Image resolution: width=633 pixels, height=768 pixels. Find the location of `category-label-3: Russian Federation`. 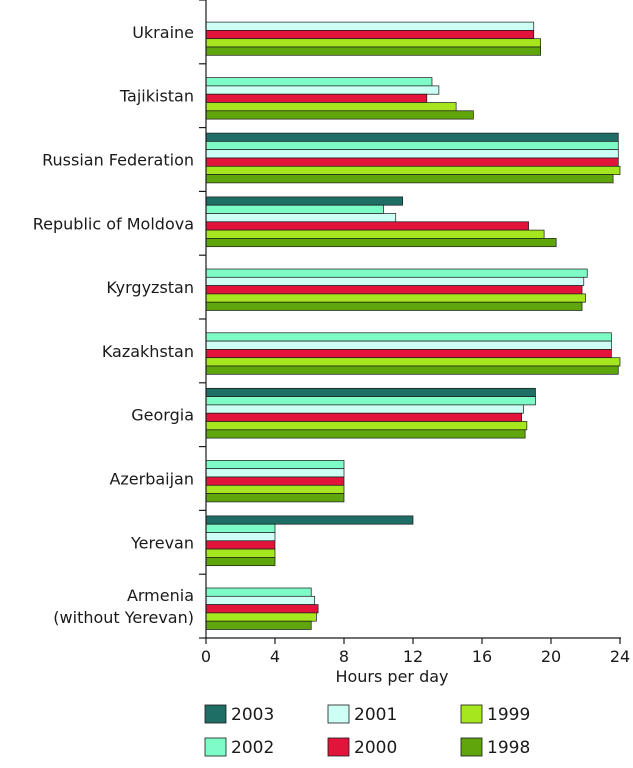

category-label-3: Russian Federation is located at coordinates (118, 160).